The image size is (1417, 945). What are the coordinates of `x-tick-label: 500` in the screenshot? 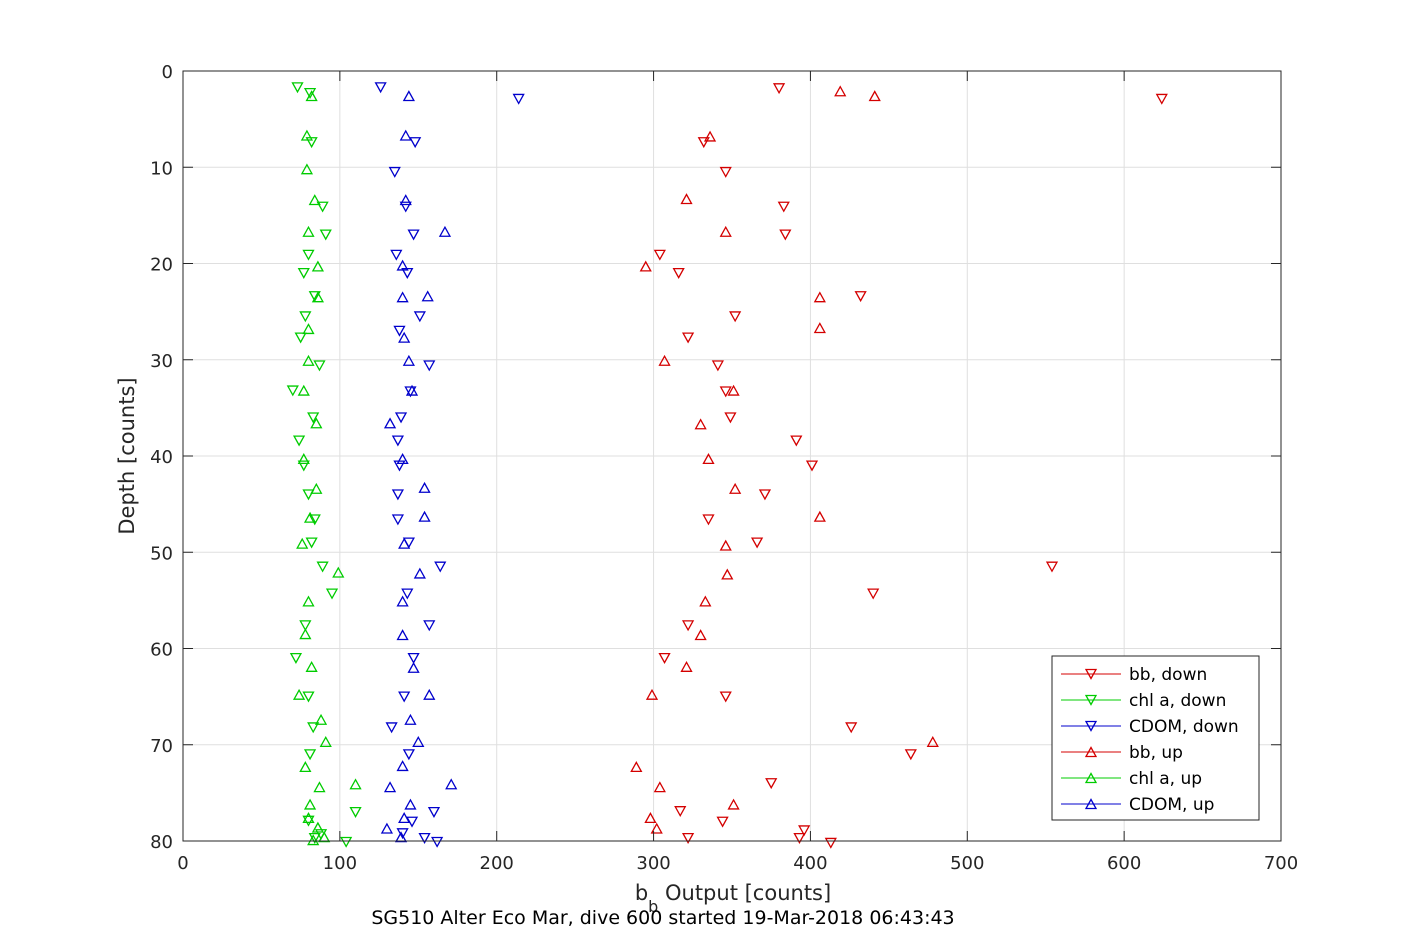 It's located at (967, 863).